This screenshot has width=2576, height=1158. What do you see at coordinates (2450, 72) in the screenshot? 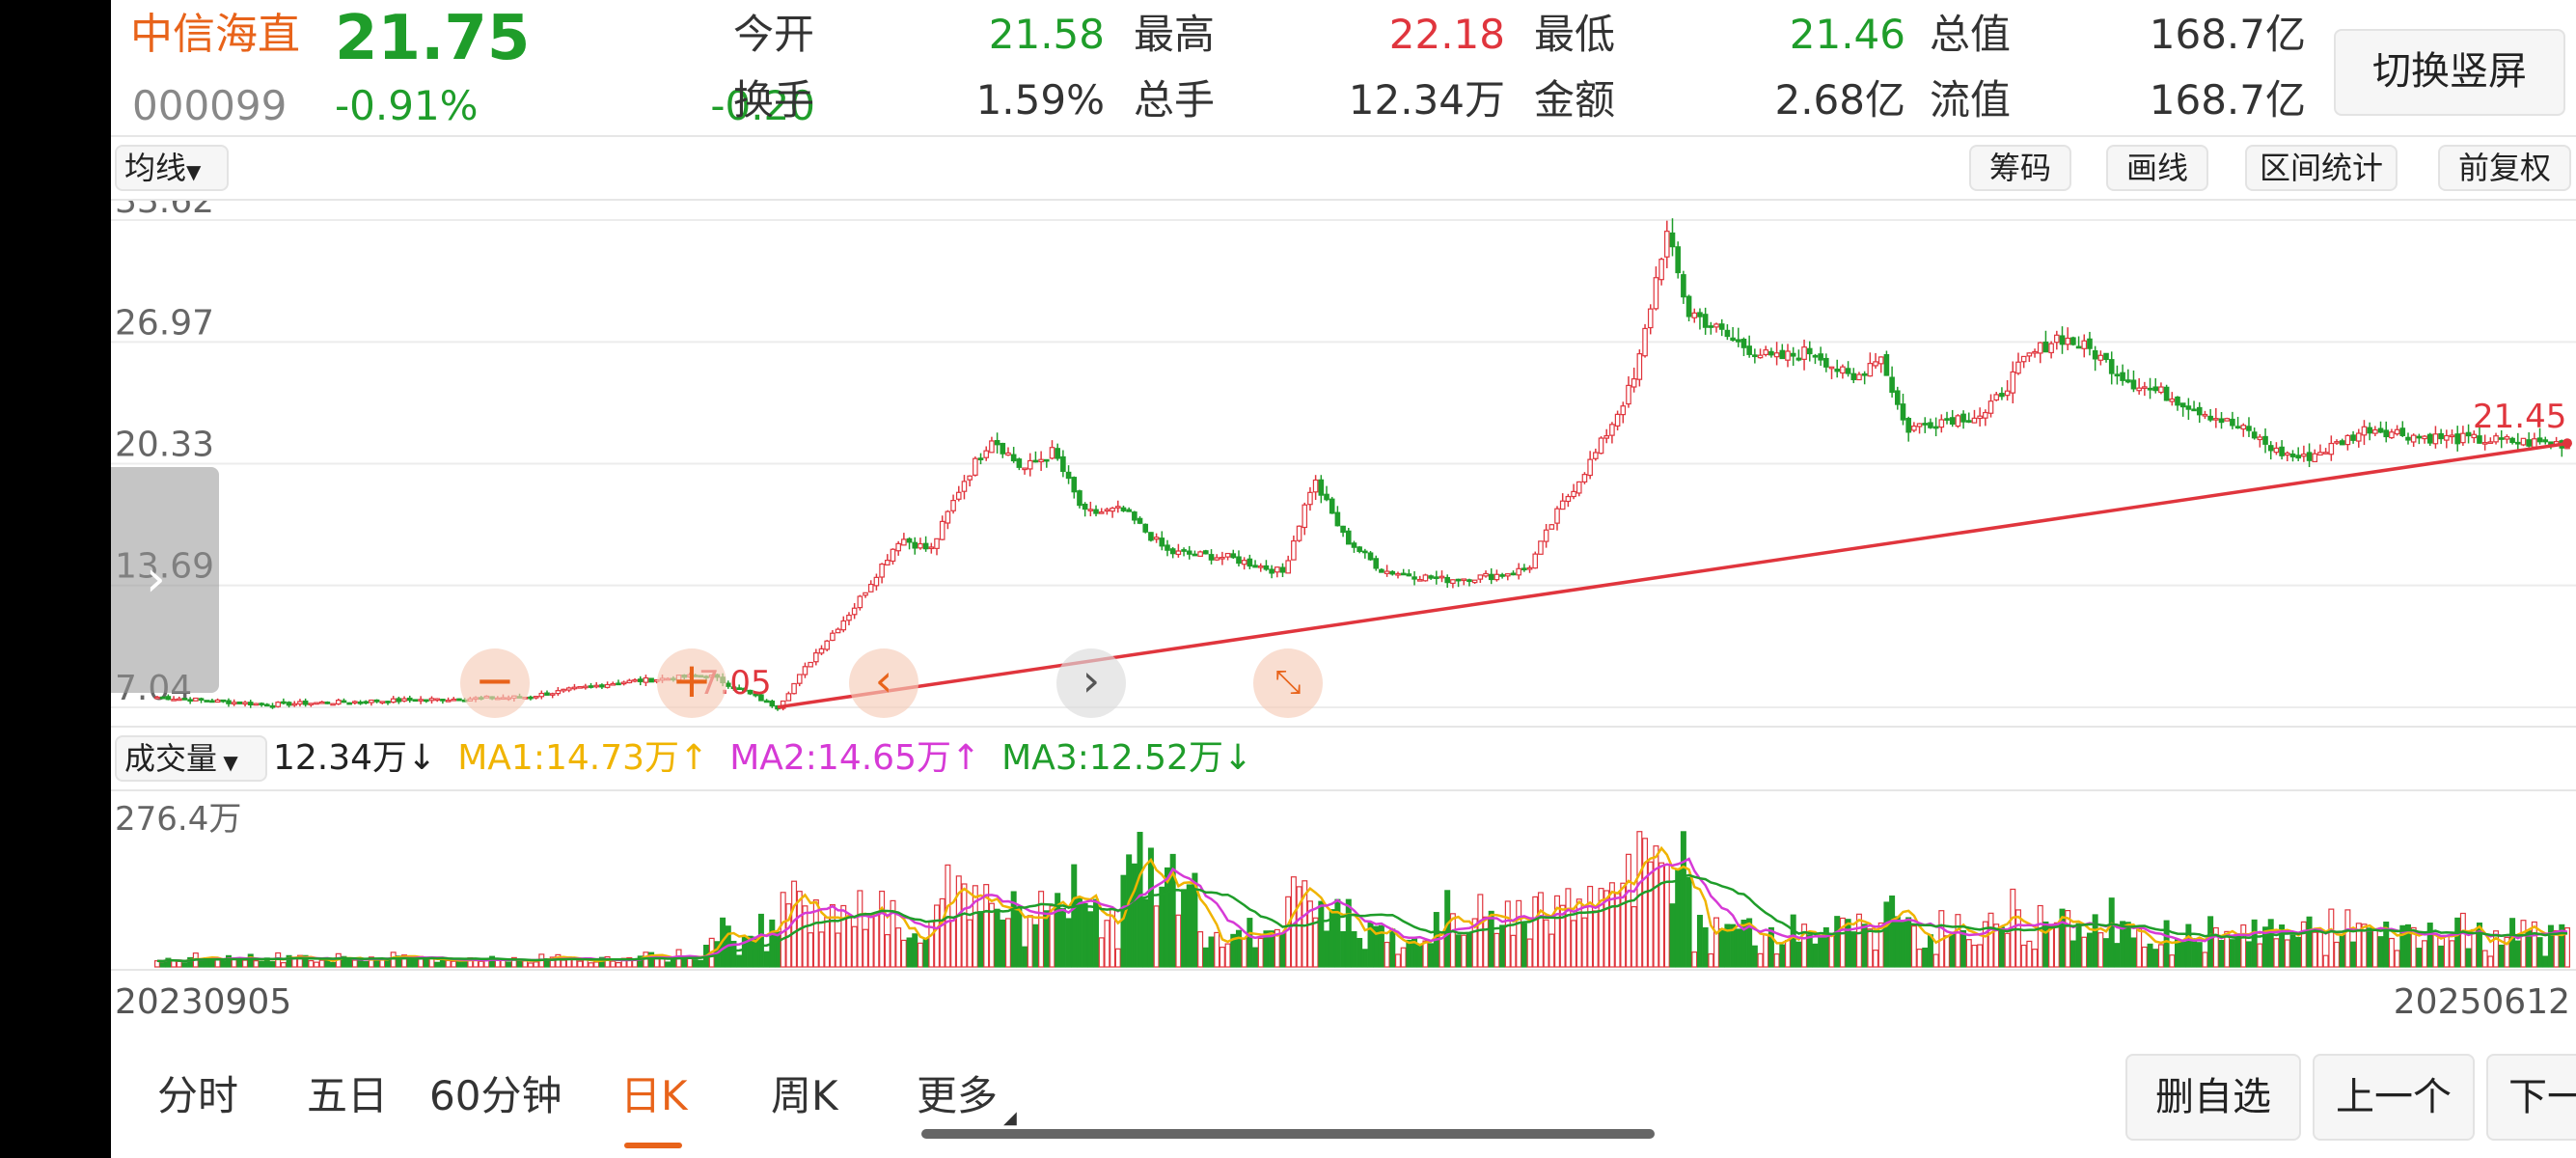
I see `switch-portrait-button: 切换竖屏` at bounding box center [2450, 72].